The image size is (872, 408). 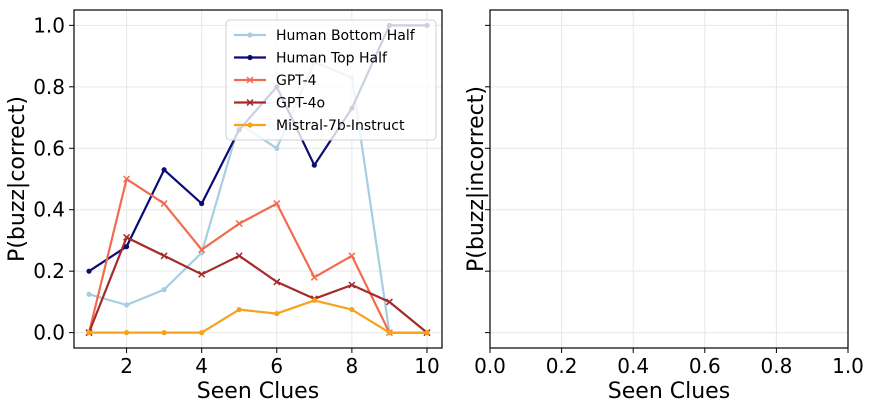 I want to click on legend-item-gpt-4o: GPT-4o, so click(x=279, y=104).